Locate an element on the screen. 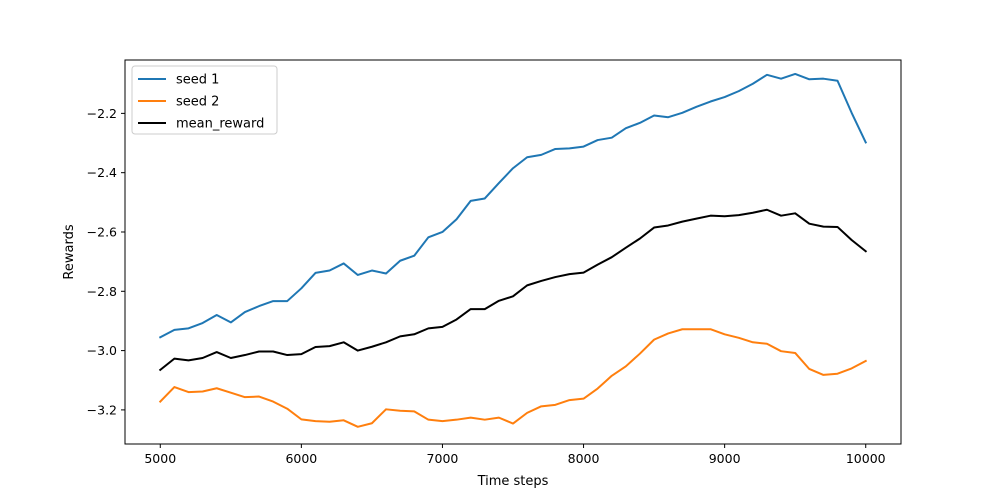 This screenshot has height=500, width=1000. legend-box is located at coordinates (204, 100).